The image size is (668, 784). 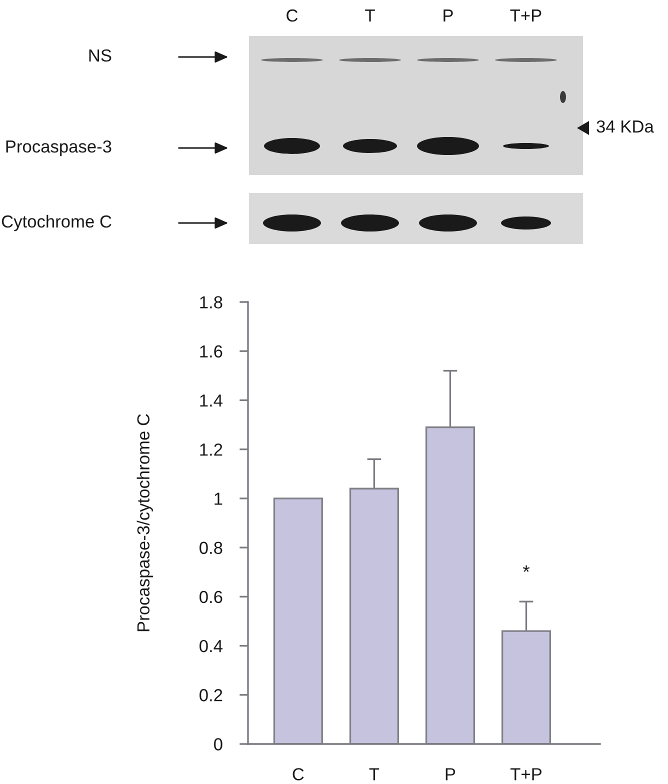 I want to click on category-label: T+P, so click(x=526, y=16).